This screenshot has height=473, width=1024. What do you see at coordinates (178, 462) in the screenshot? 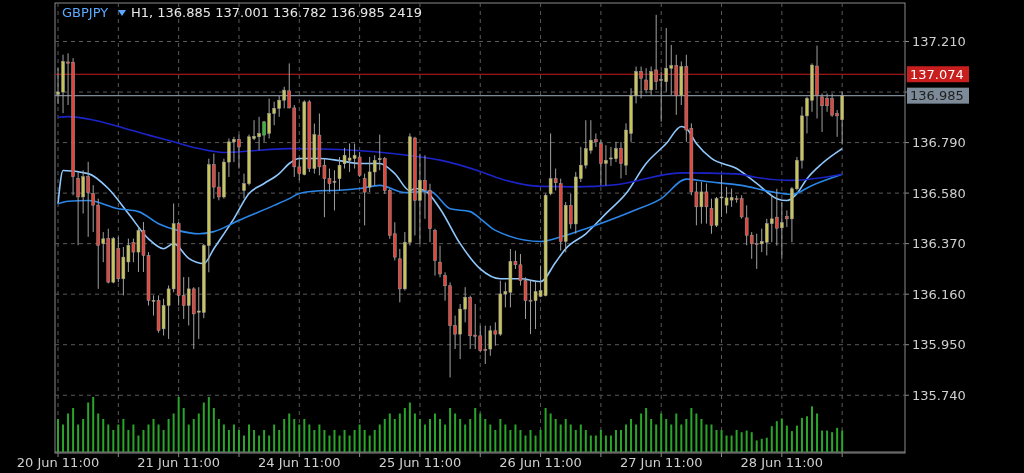
I see `x-tick-label: 21 Jun 11:00` at bounding box center [178, 462].